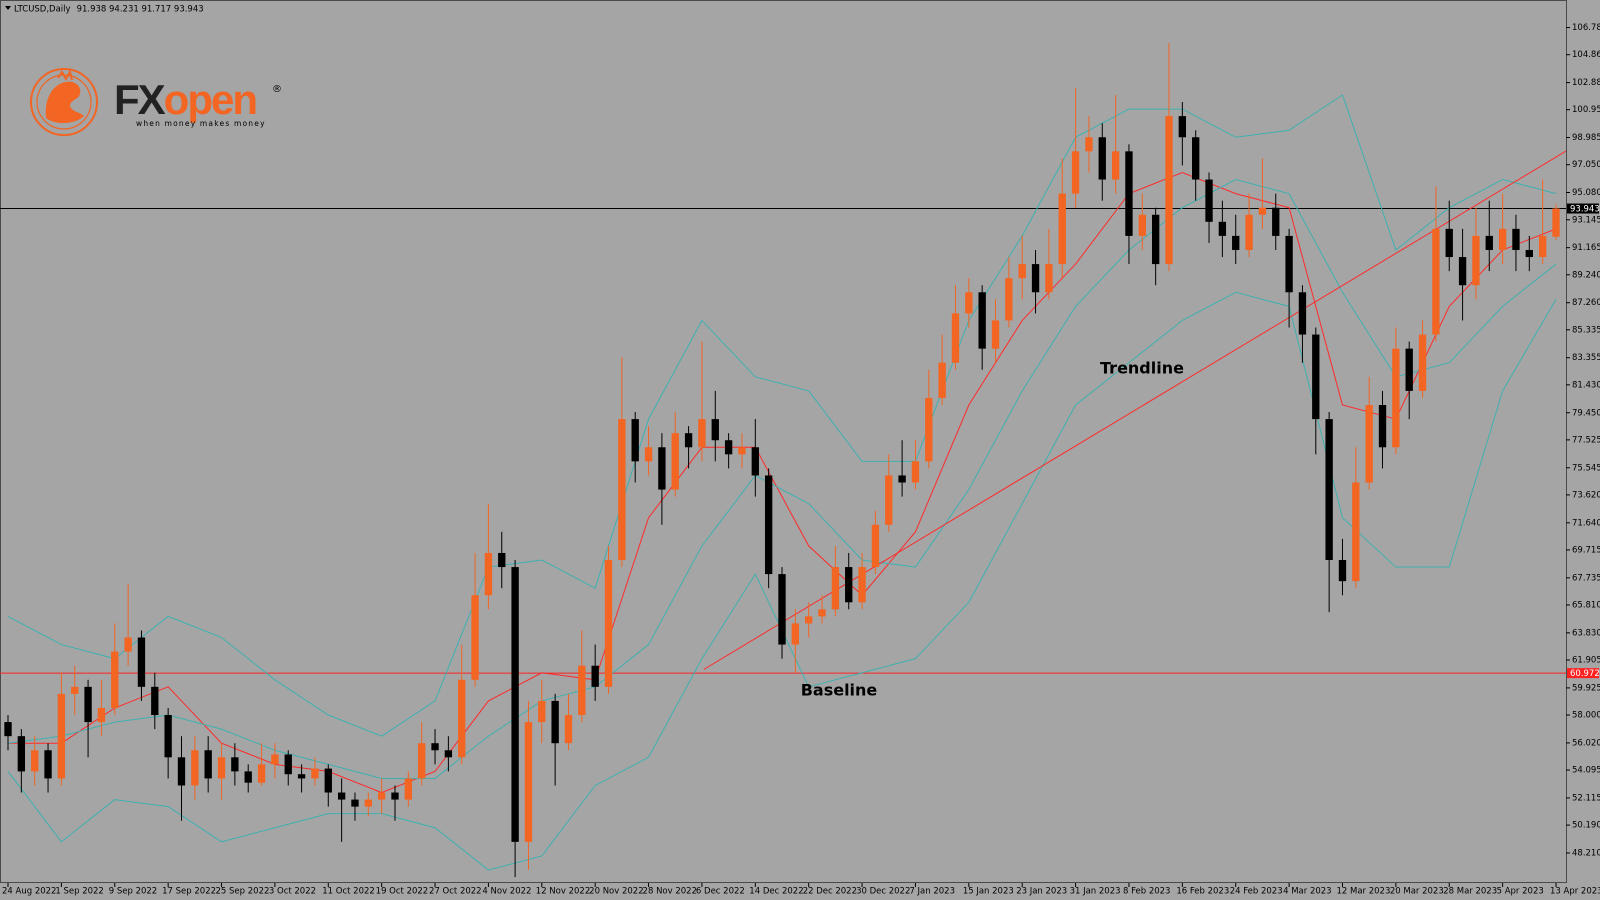 This screenshot has width=1600, height=900. Describe the element at coordinates (1095, 892) in the screenshot. I see `x-tick-label: 31 Jan 2023` at that location.